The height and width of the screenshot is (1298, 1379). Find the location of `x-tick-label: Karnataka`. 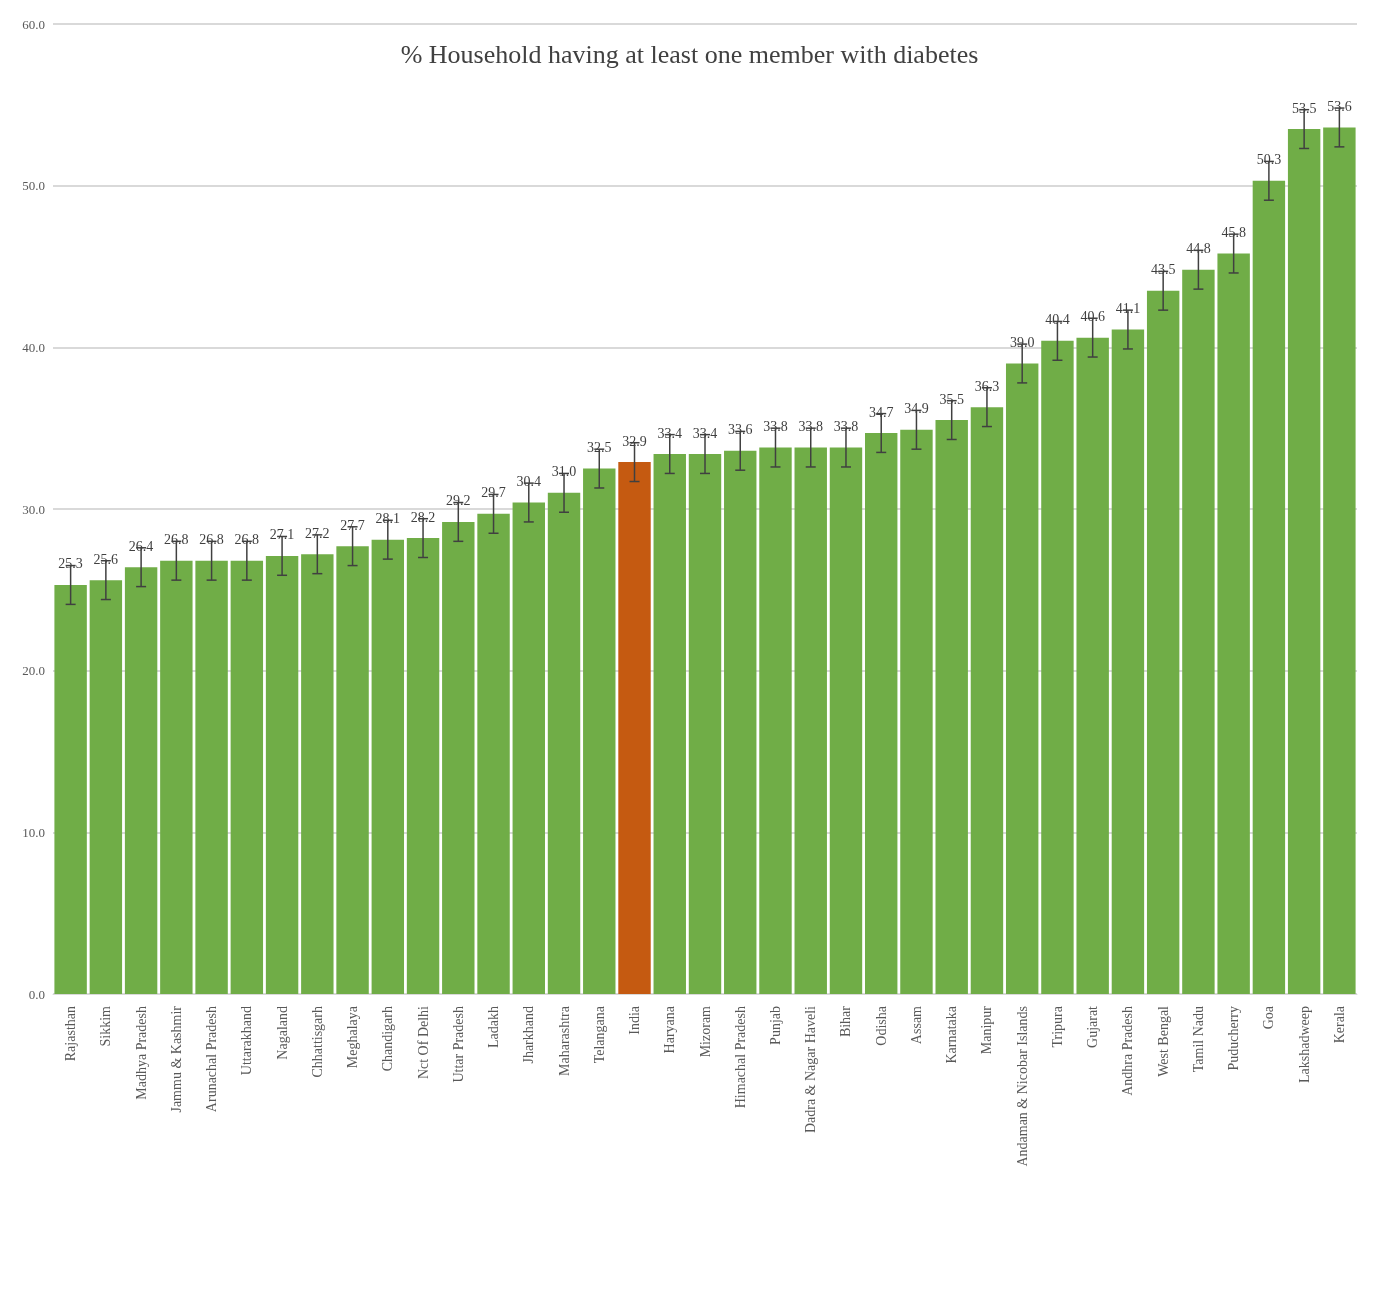

x-tick-label: Karnataka is located at coordinates (952, 1034).